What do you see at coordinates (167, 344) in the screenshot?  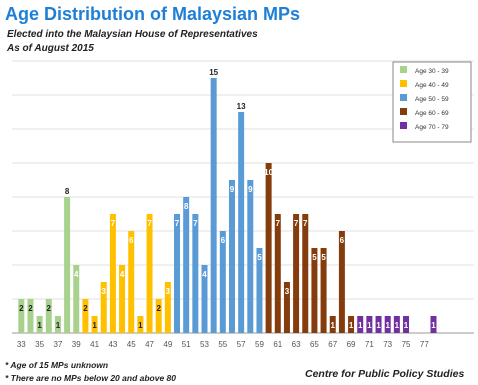 I see `x-tick-label: 49` at bounding box center [167, 344].